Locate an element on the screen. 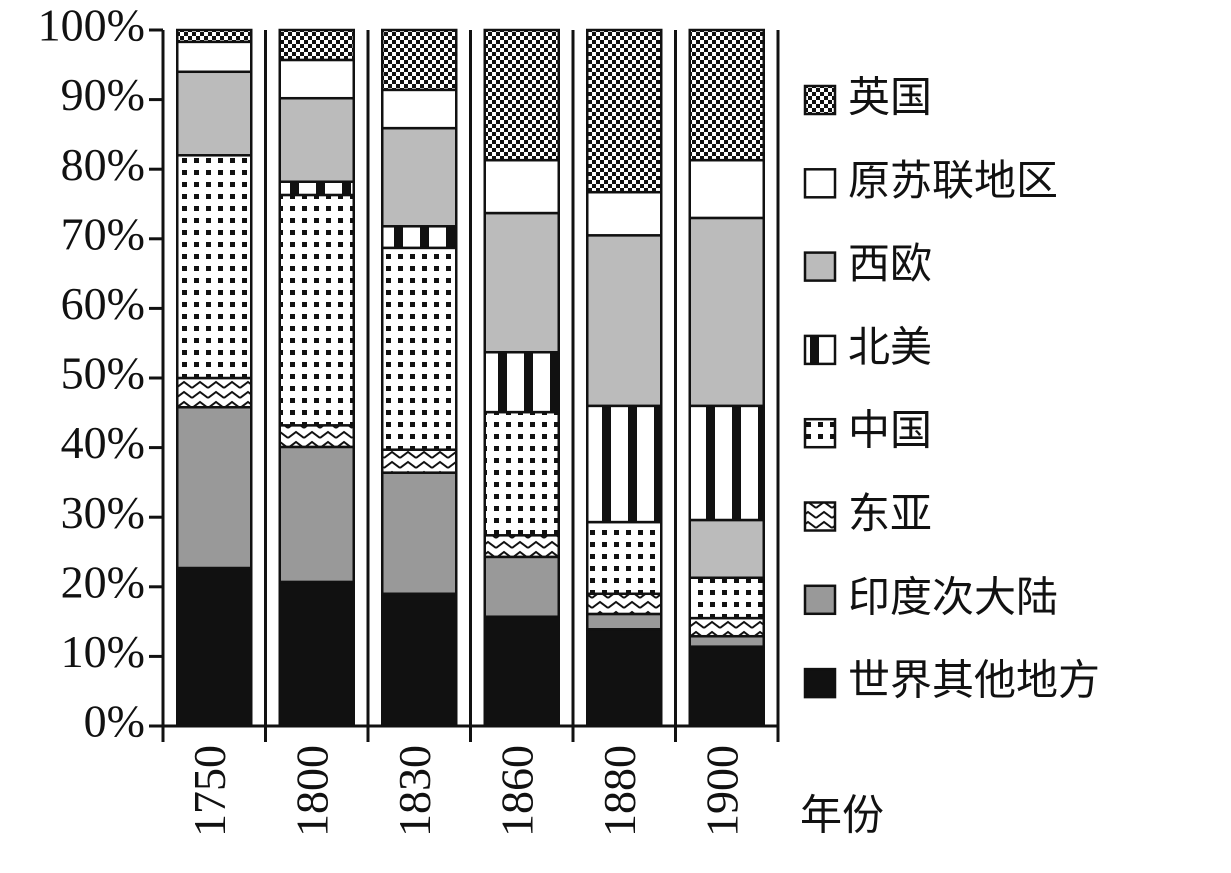  x-tick-label: 1750 is located at coordinates (209, 791).